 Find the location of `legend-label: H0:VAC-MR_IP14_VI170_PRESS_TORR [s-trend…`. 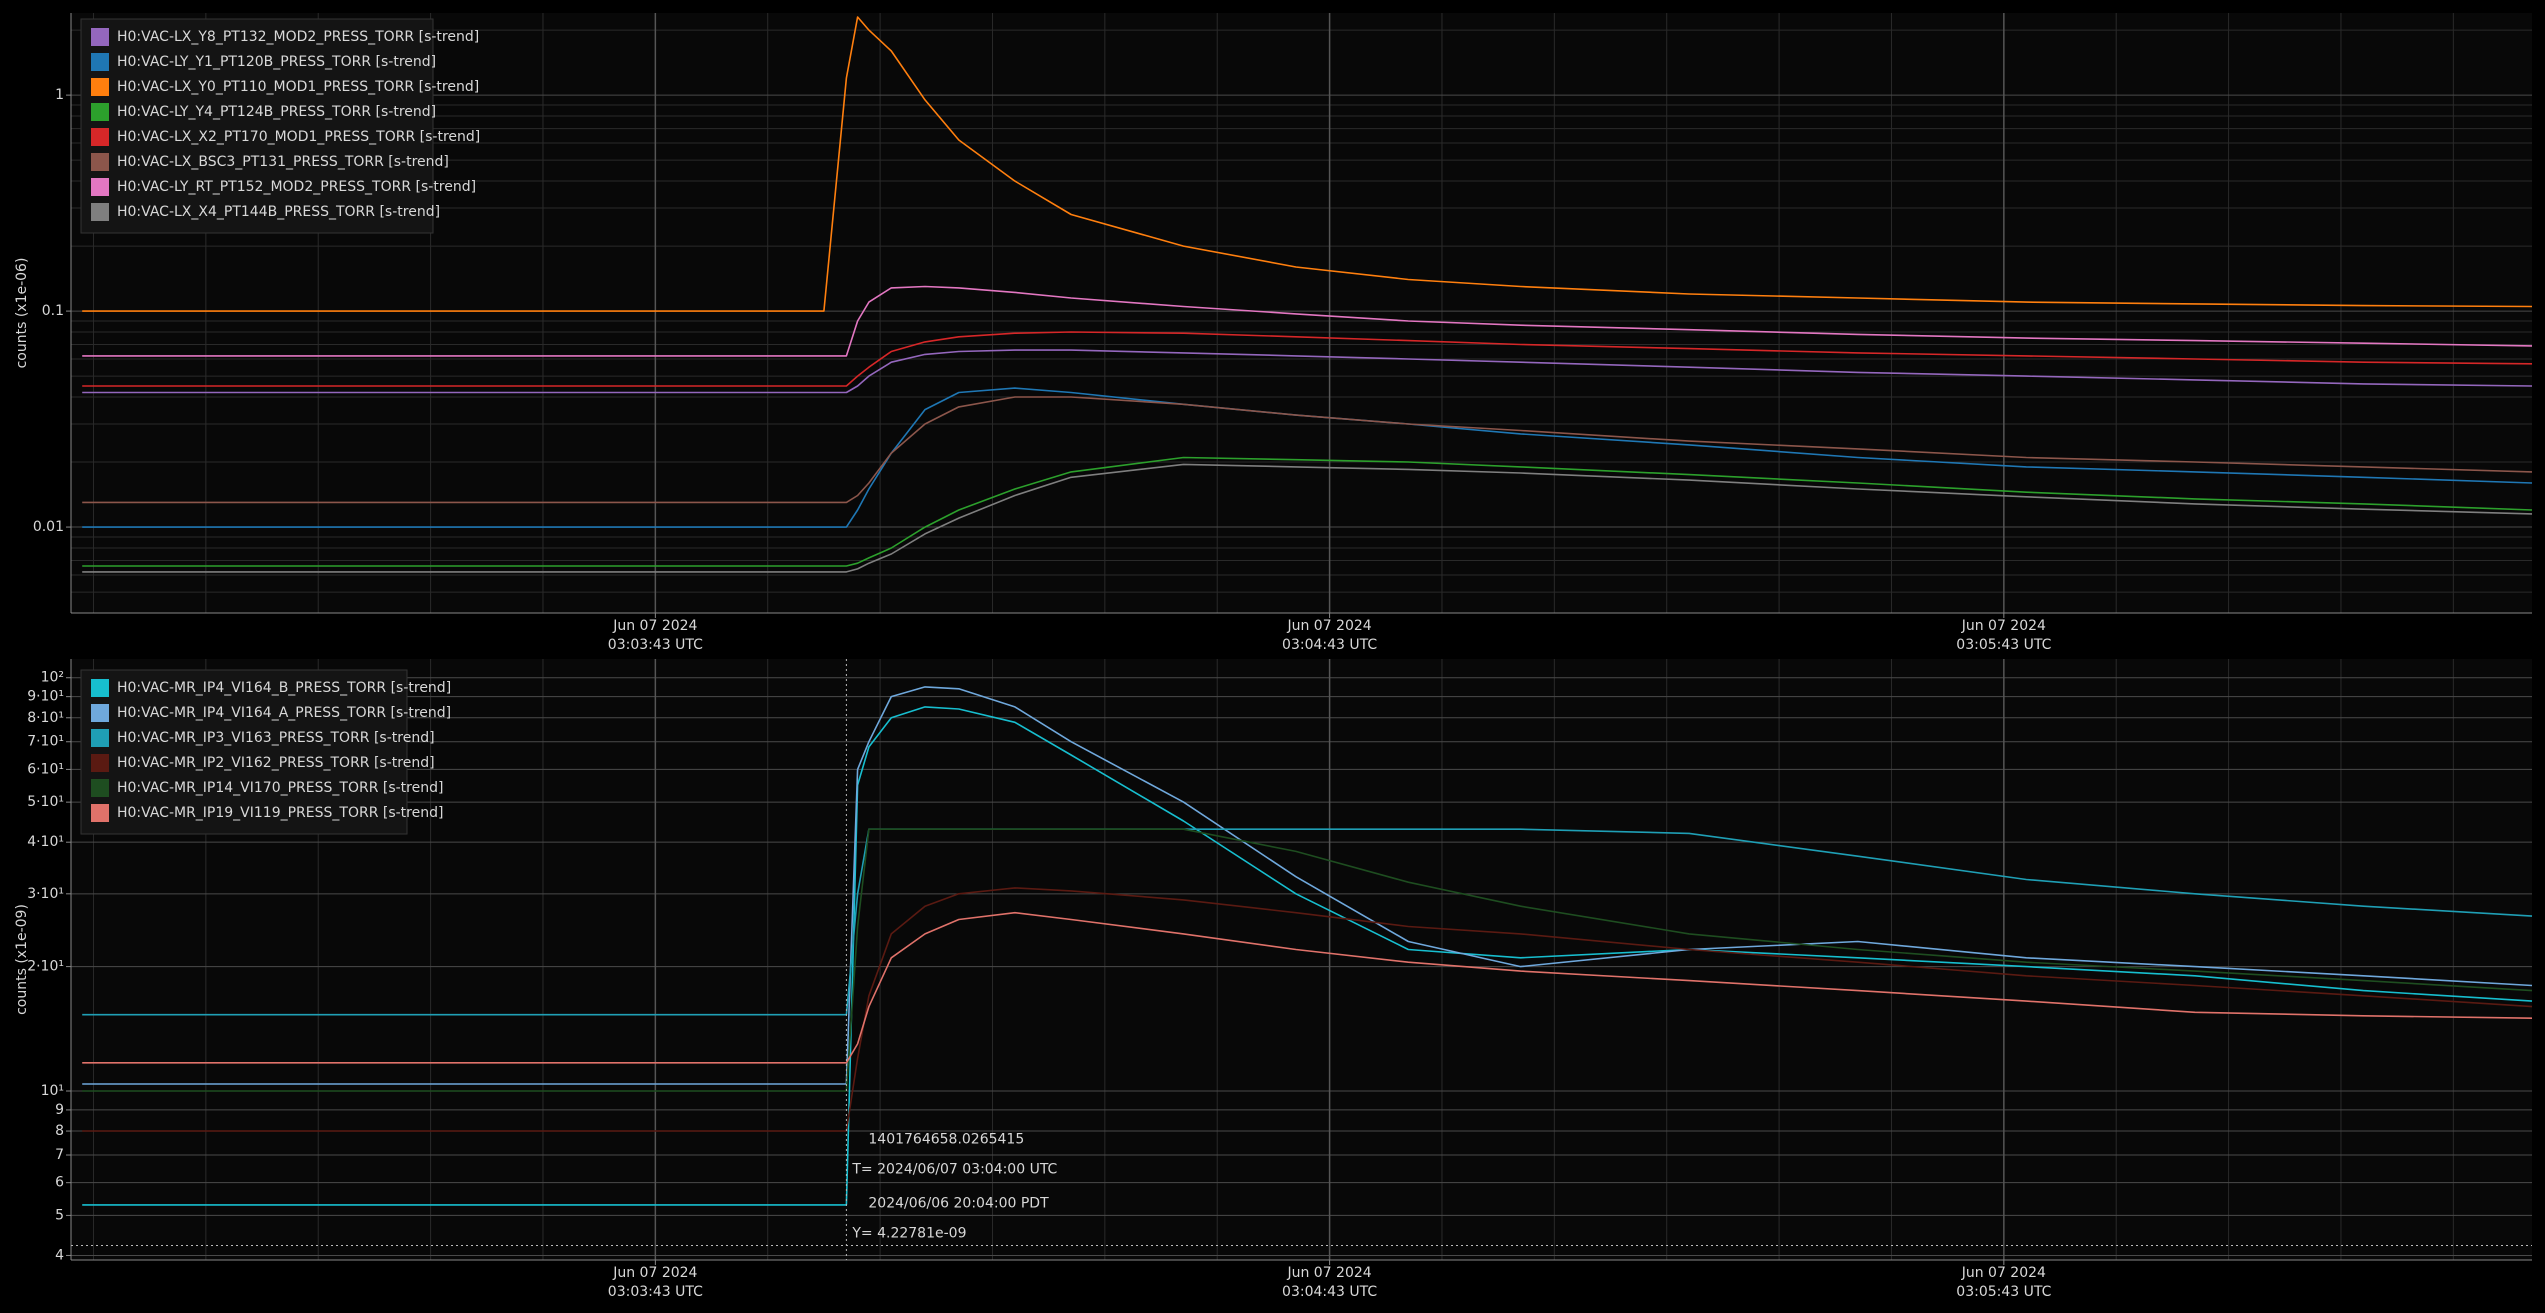

legend-label: H0:VAC-MR_IP14_VI170_PRESS_TORR [s-trend… is located at coordinates (280, 788).